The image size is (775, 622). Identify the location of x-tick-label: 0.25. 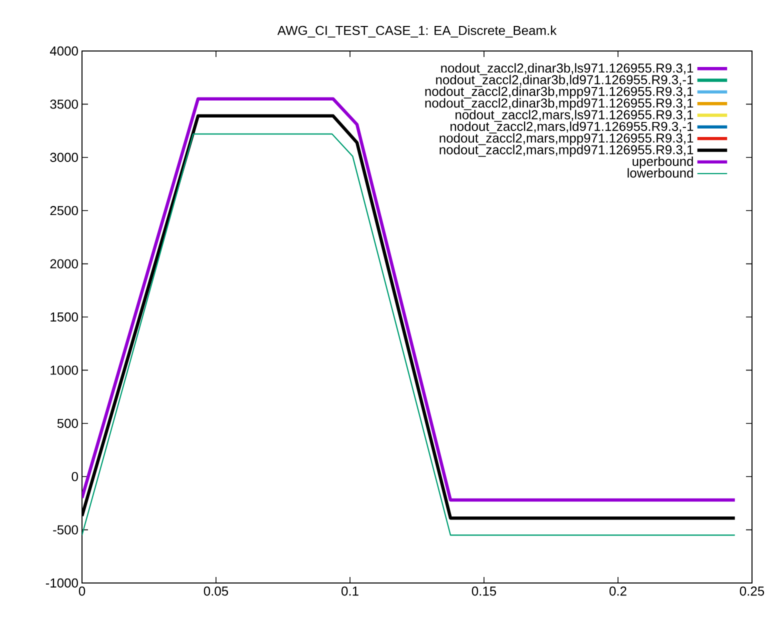
(752, 591).